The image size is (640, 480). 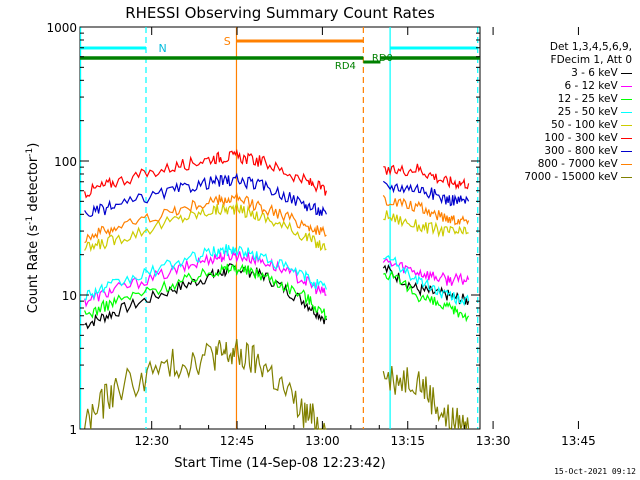 What do you see at coordinates (227, 41) in the screenshot?
I see `saa-label: S` at bounding box center [227, 41].